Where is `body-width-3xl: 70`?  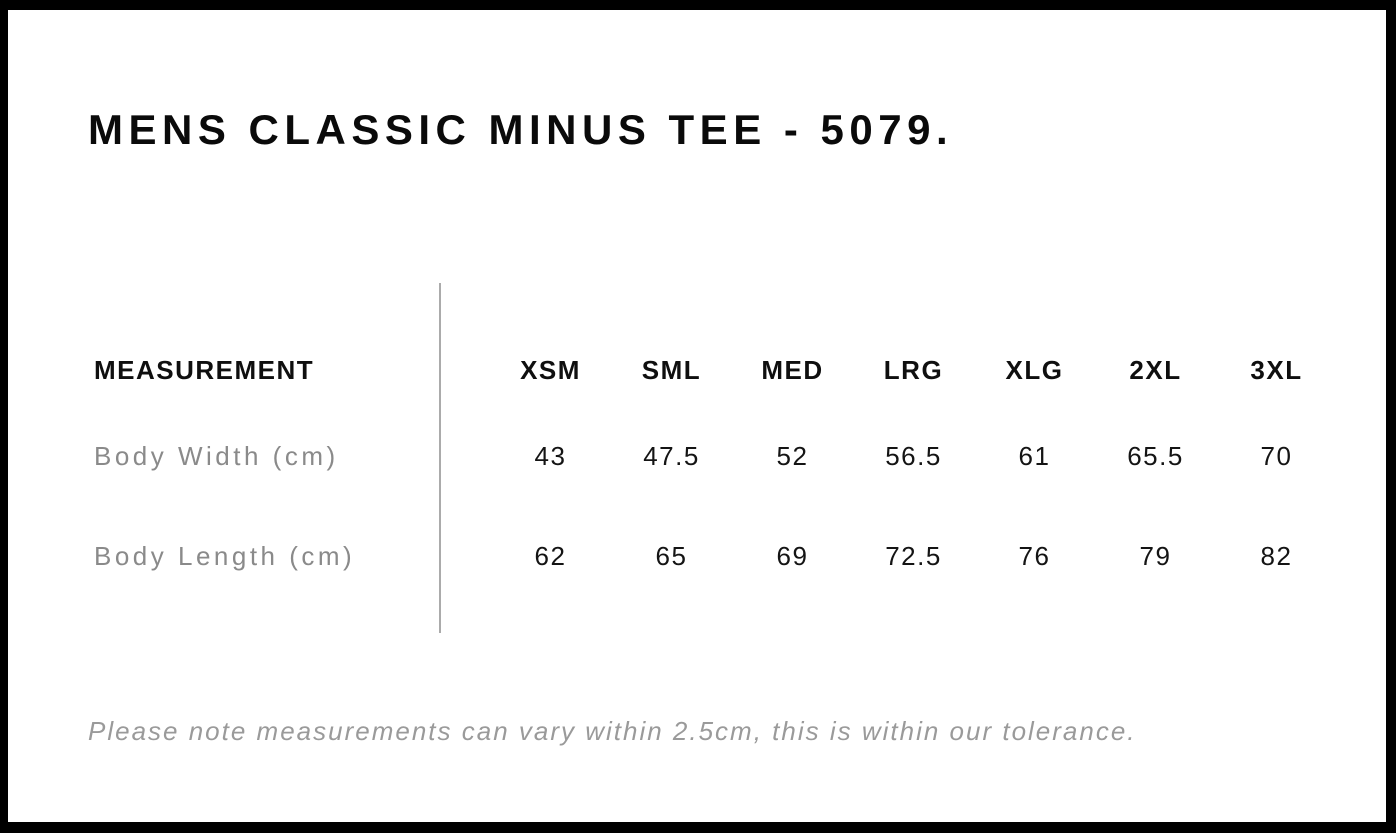 body-width-3xl: 70 is located at coordinates (1276, 455).